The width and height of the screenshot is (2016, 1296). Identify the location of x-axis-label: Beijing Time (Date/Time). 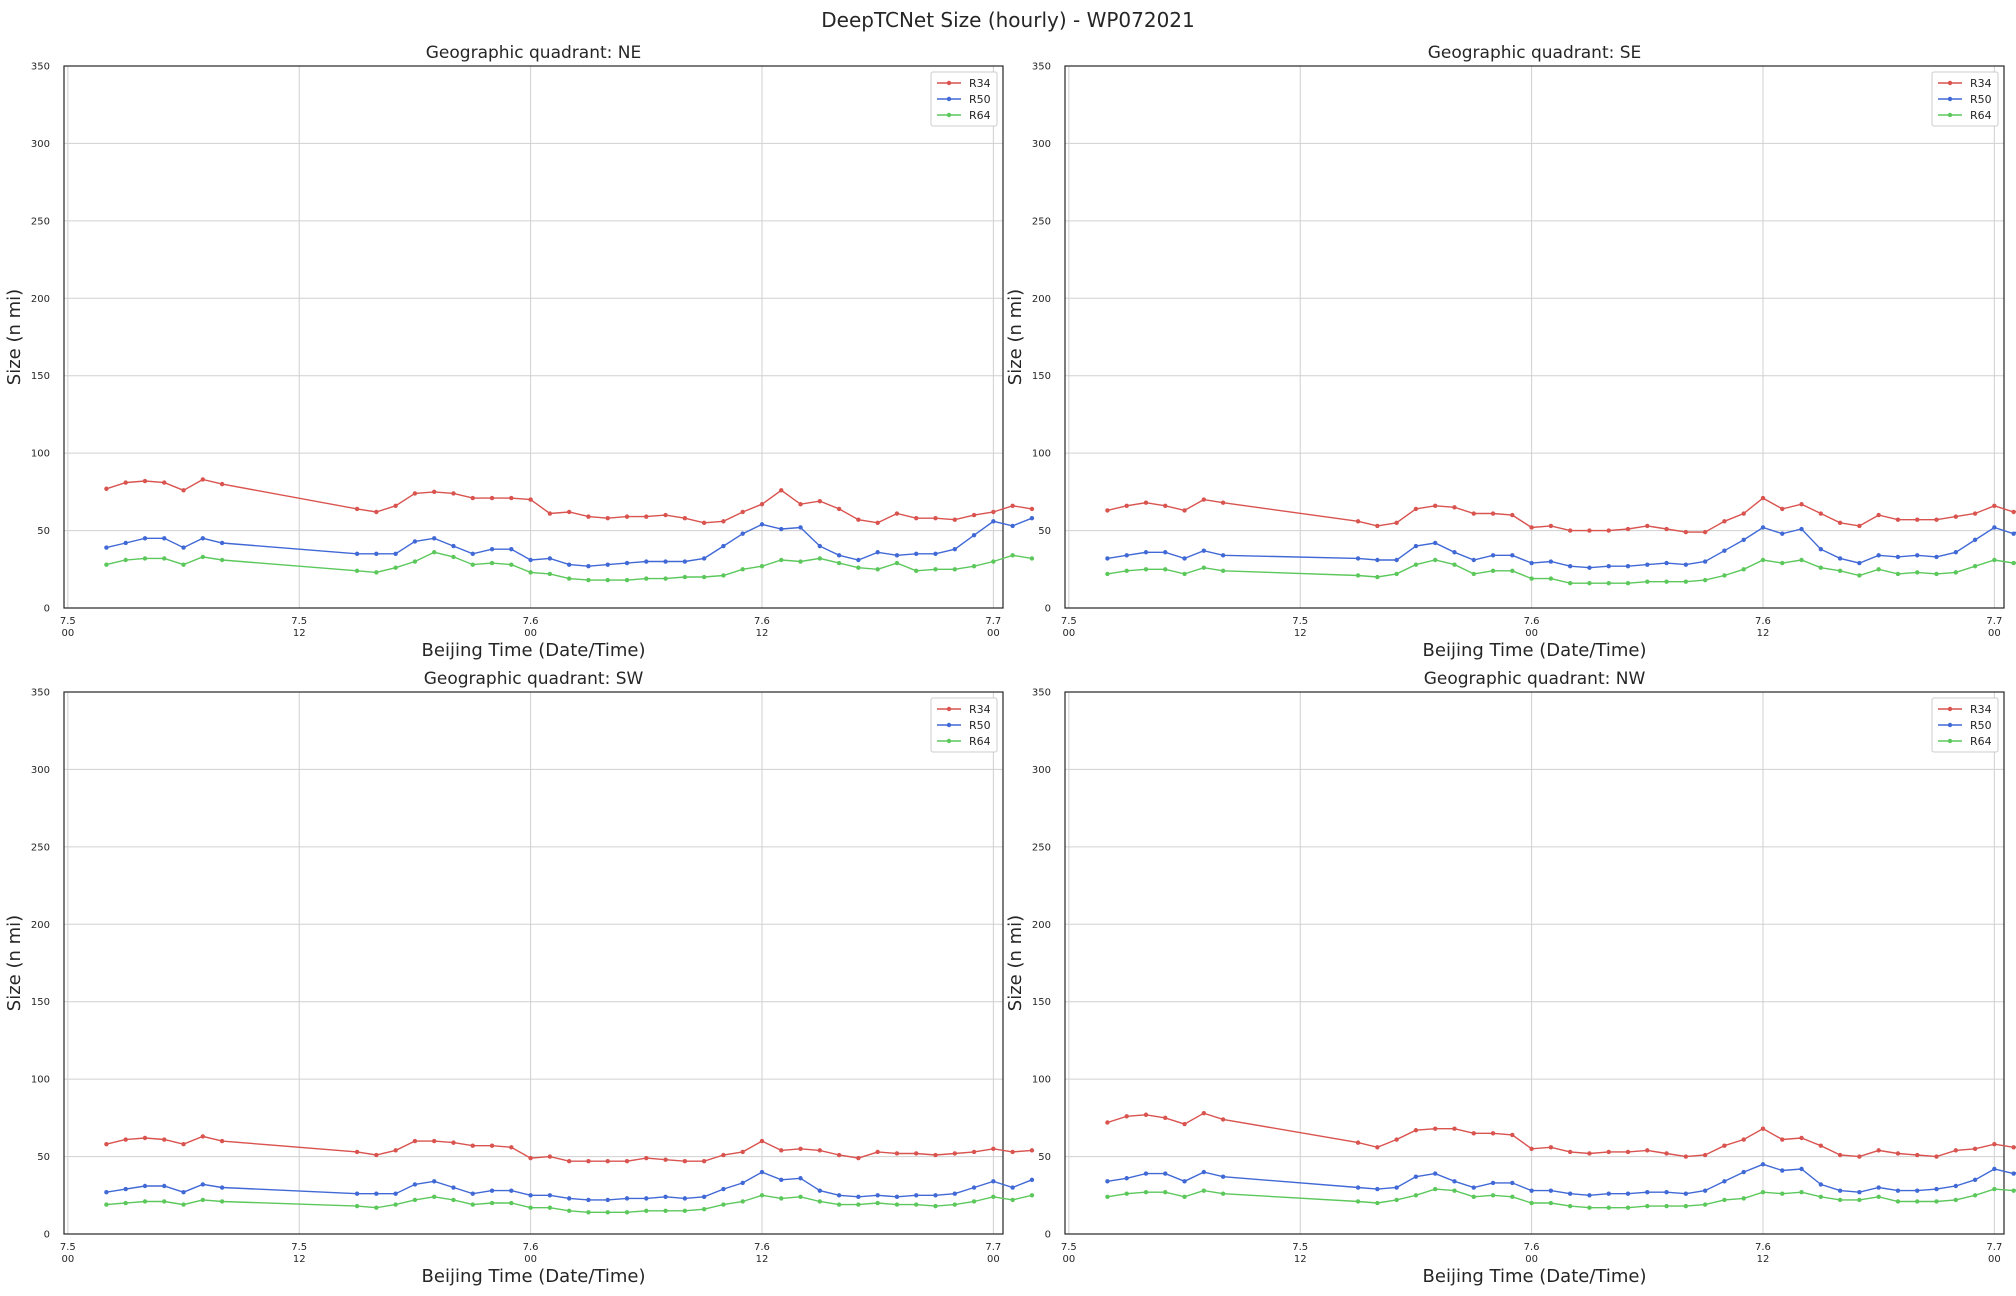
(534, 1276).